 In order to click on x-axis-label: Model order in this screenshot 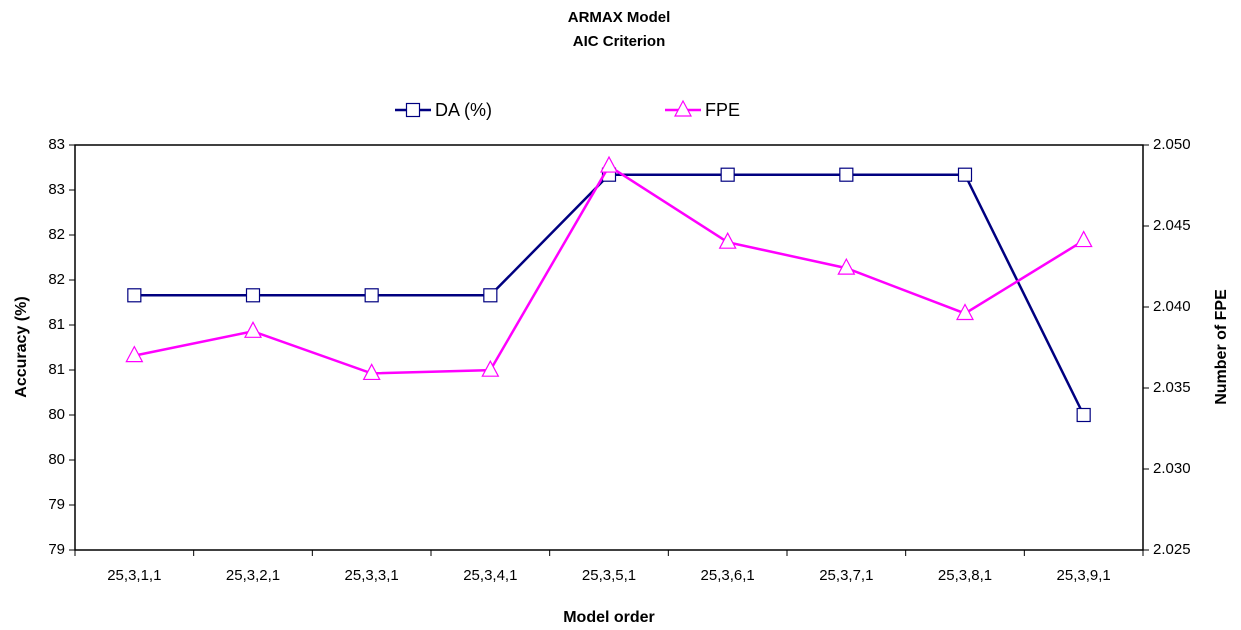, I will do `click(609, 617)`.